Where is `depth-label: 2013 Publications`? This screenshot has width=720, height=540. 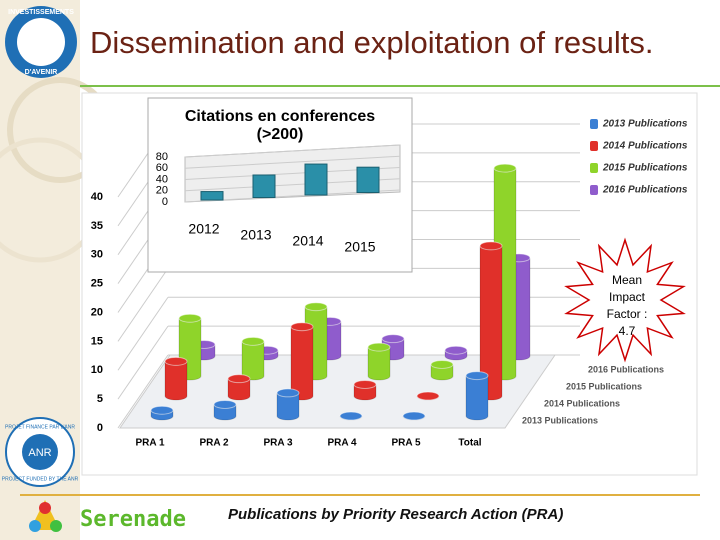 depth-label: 2013 Publications is located at coordinates (560, 420).